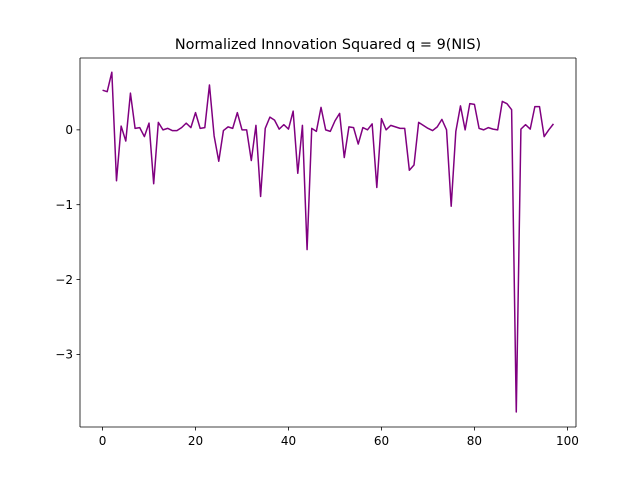  What do you see at coordinates (64, 355) in the screenshot?
I see `y-tick-label: −3` at bounding box center [64, 355].